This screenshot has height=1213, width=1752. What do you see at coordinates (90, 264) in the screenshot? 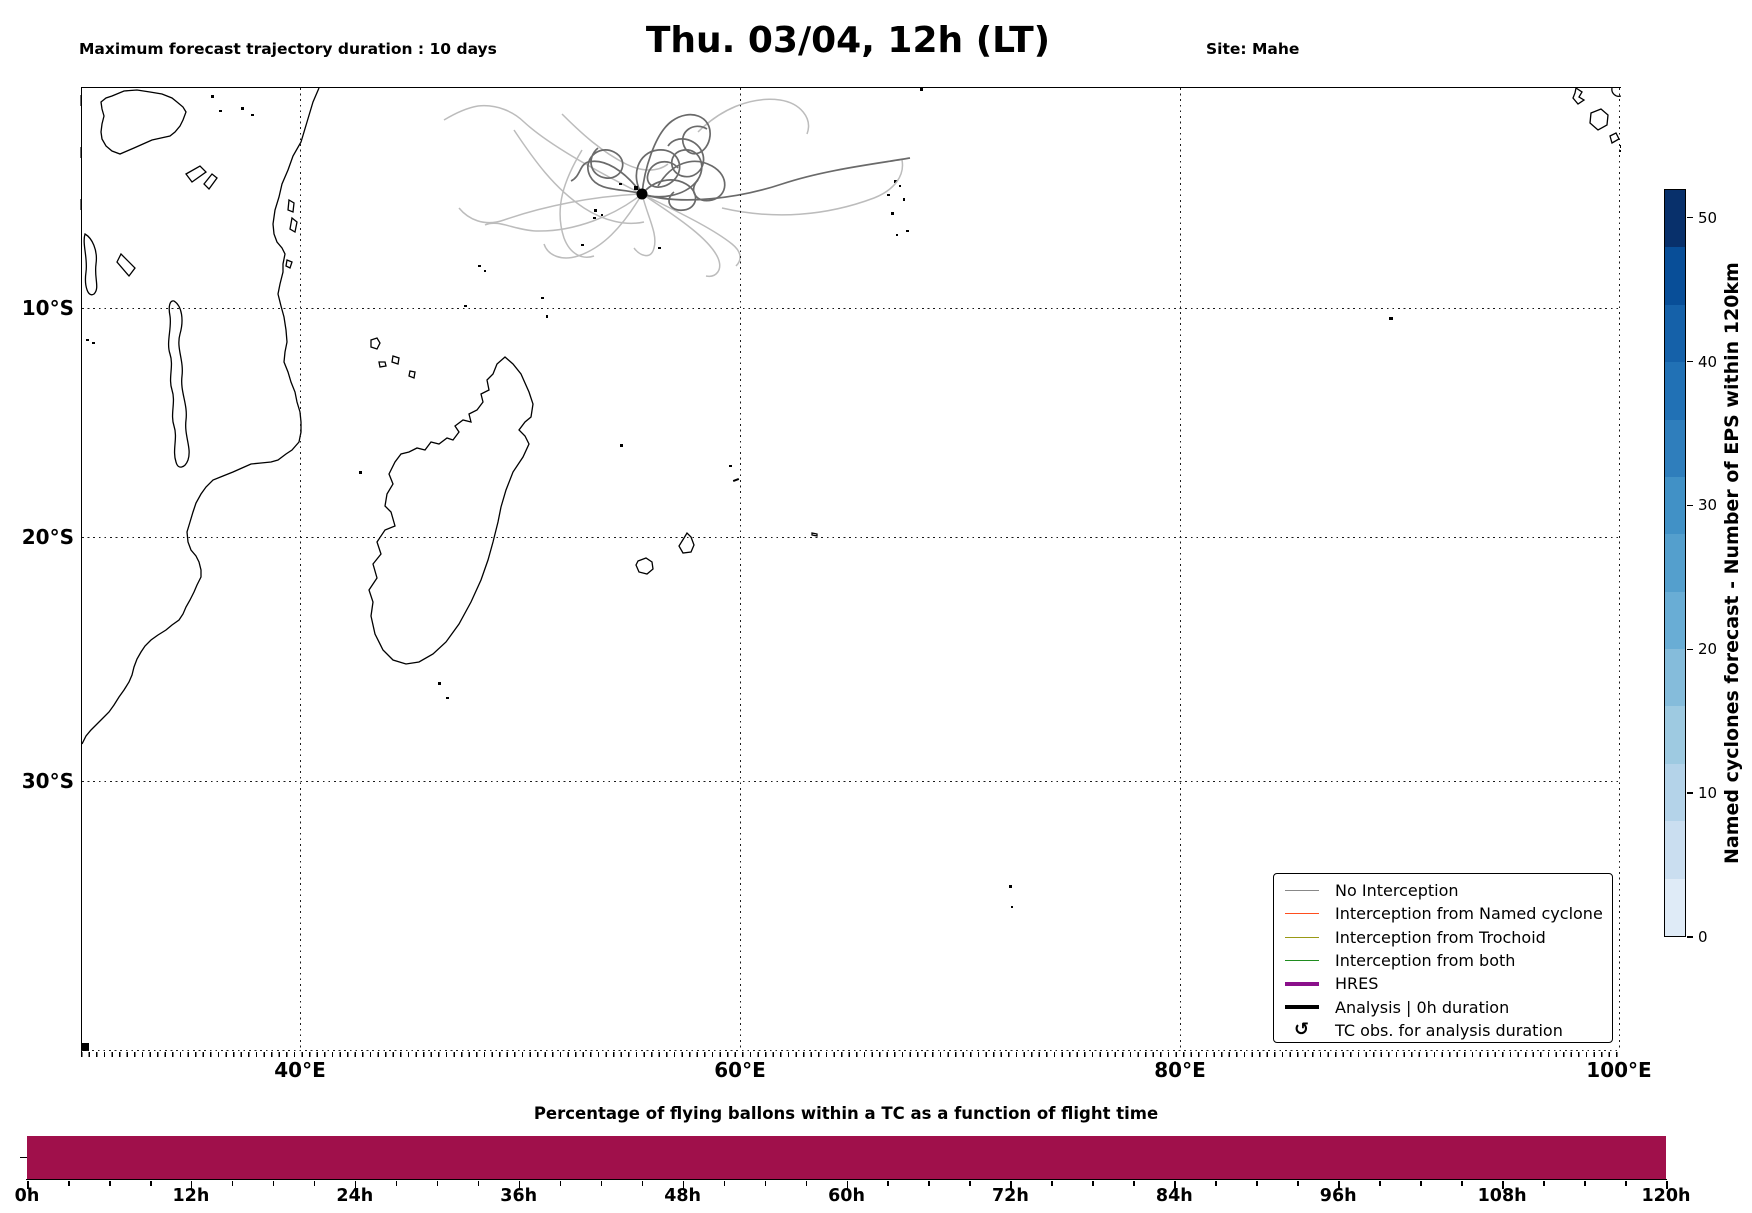
I see `lake-tanganyika` at bounding box center [90, 264].